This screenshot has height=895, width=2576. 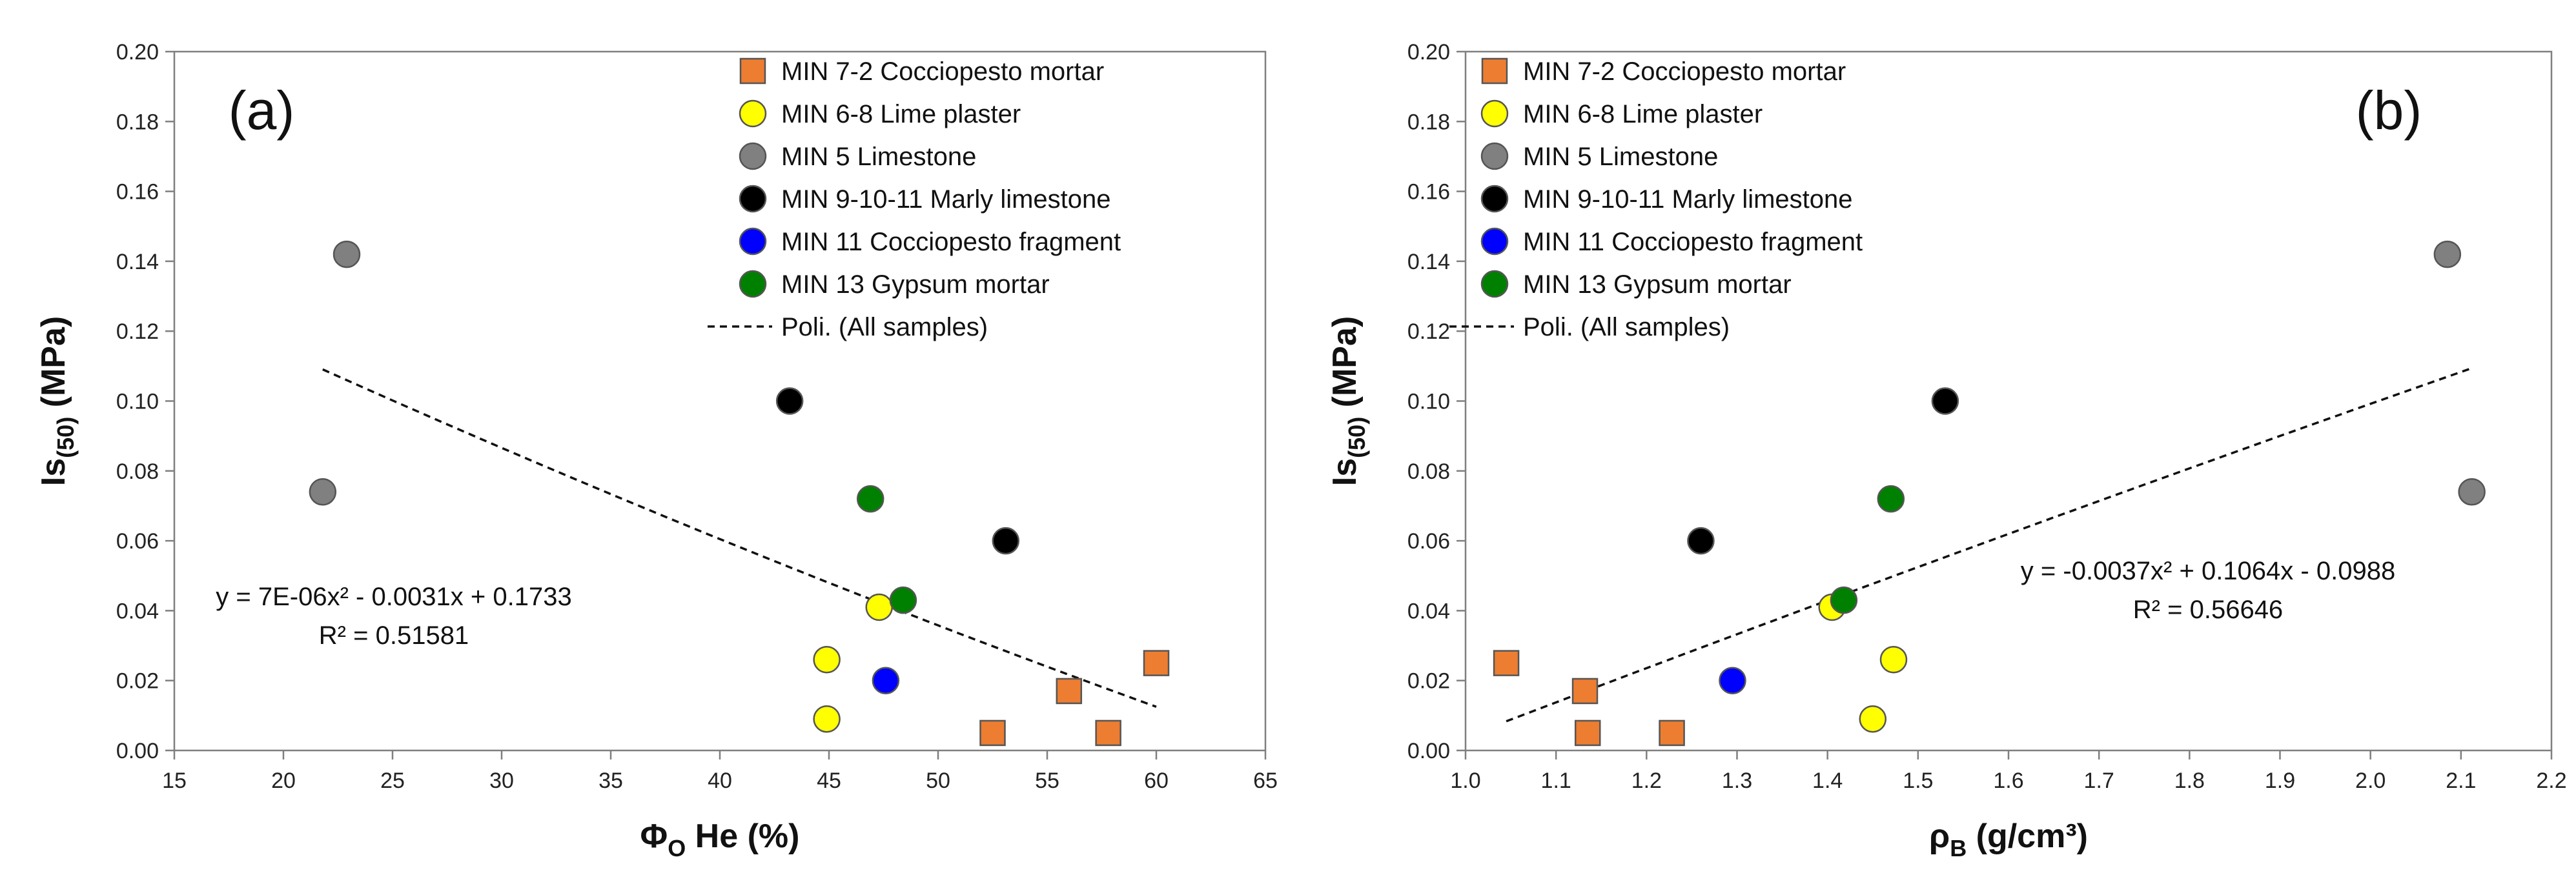 What do you see at coordinates (1265, 781) in the screenshot?
I see `x-tick-label: 65` at bounding box center [1265, 781].